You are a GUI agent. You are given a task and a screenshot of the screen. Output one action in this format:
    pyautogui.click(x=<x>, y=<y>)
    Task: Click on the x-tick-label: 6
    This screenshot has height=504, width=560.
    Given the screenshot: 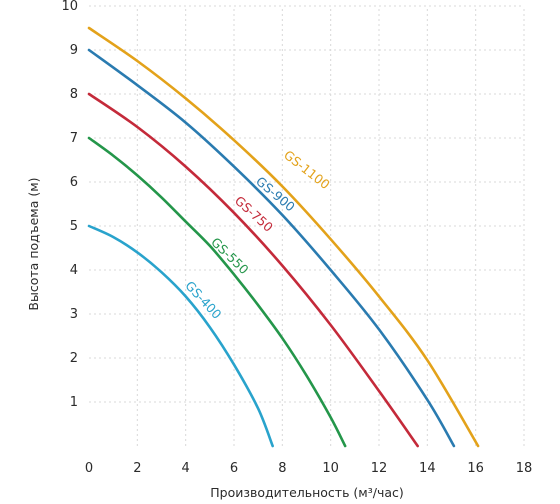 What is the action you would take?
    pyautogui.click(x=234, y=468)
    